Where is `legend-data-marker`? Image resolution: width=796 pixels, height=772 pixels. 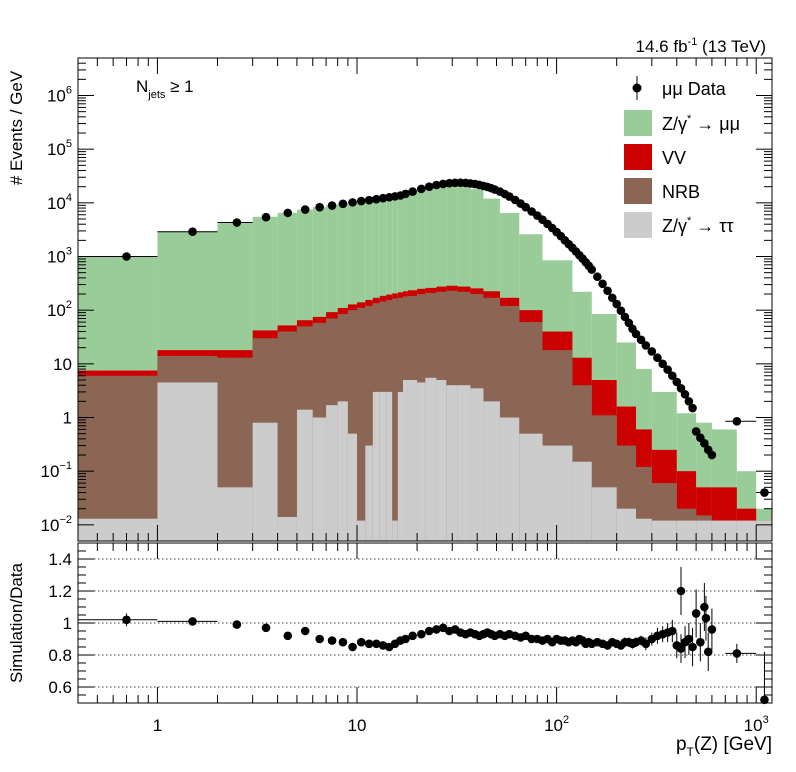
legend-data-marker is located at coordinates (637, 88).